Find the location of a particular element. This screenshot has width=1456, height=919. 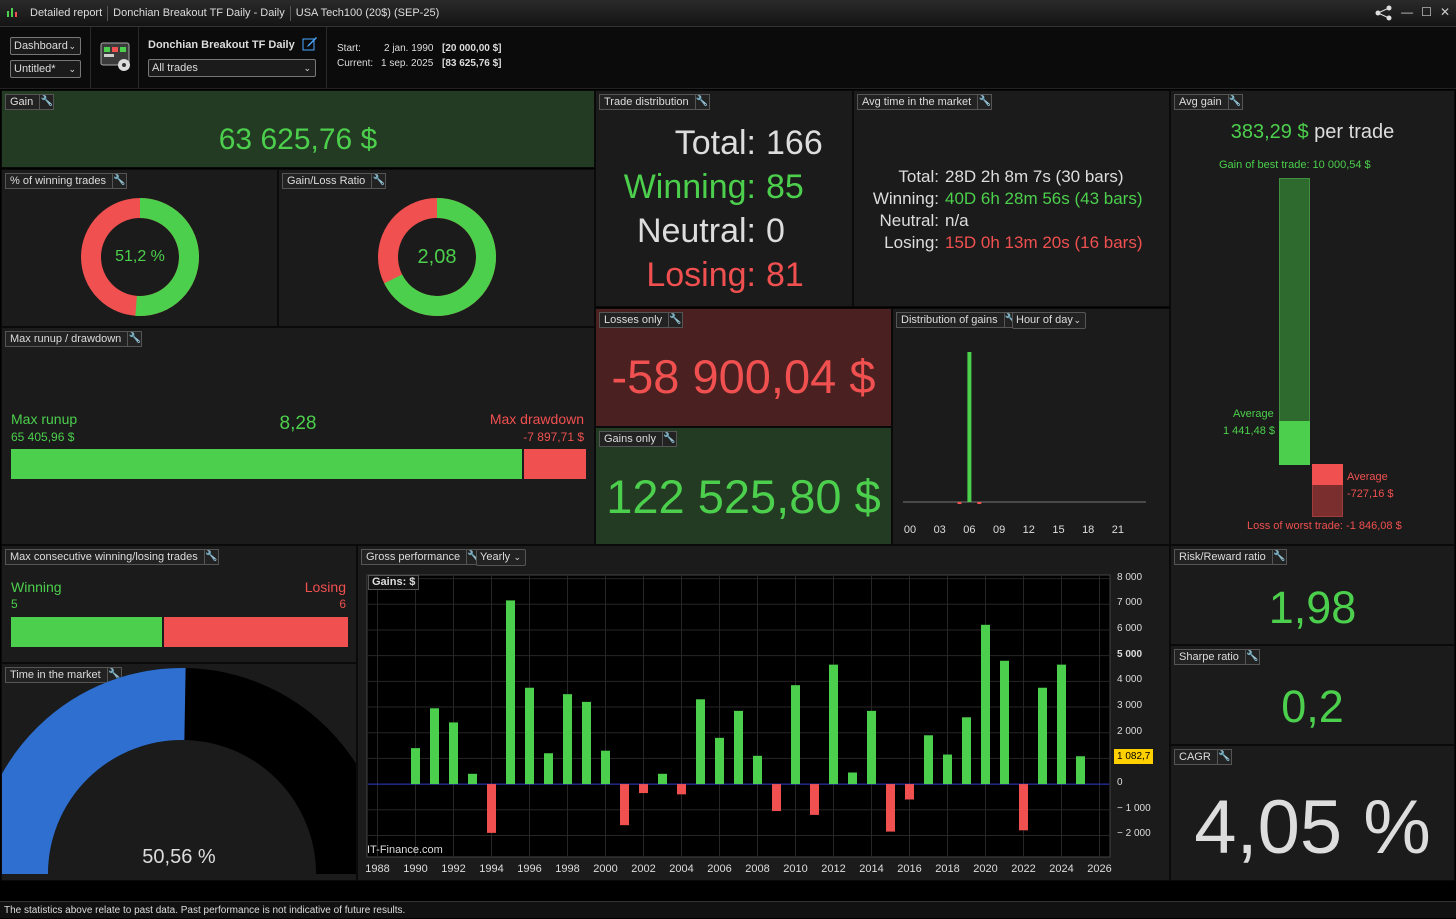

avg-gain-value: 383,29 $ is located at coordinates (1269, 132).